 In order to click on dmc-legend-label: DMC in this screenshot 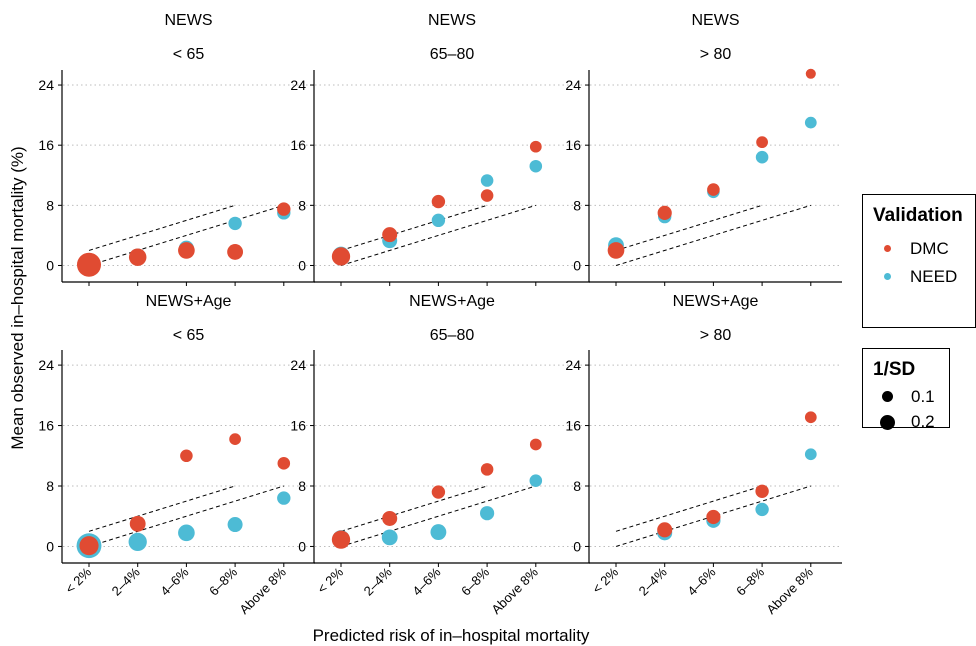, I will do `click(929, 248)`.